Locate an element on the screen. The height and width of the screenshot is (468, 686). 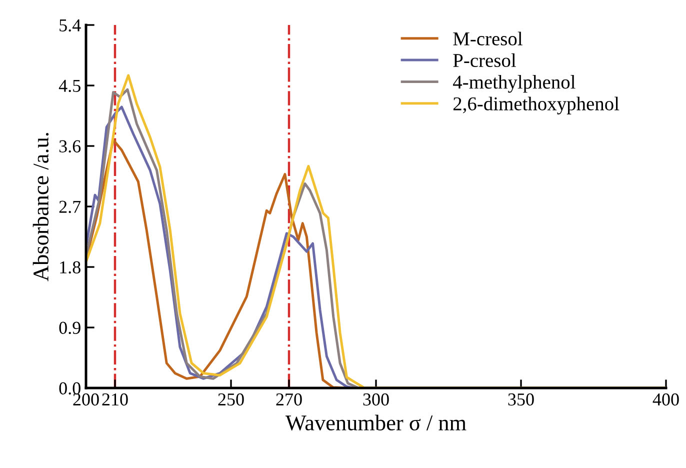
x-tick-label: 400 is located at coordinates (665, 399).